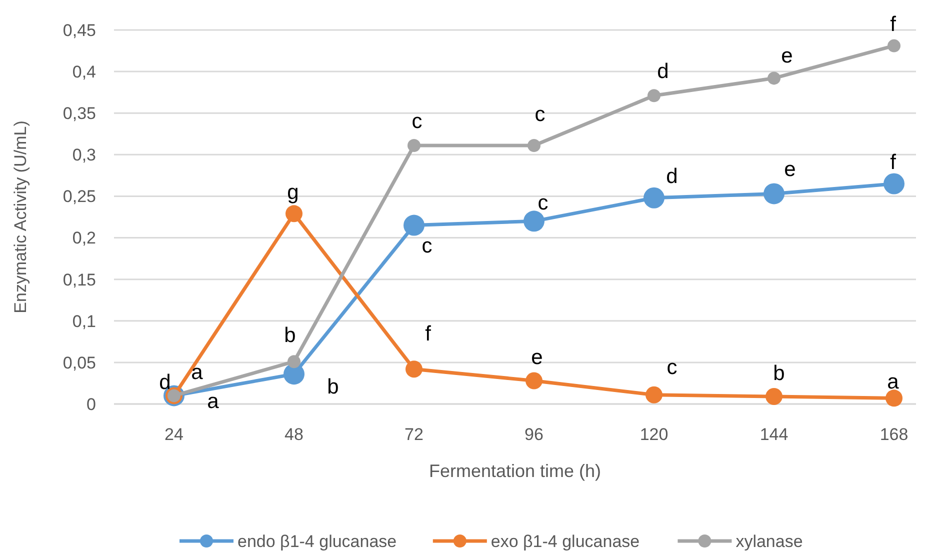 The image size is (936, 557). I want to click on x-axis-title: Fermentation time (h), so click(515, 471).